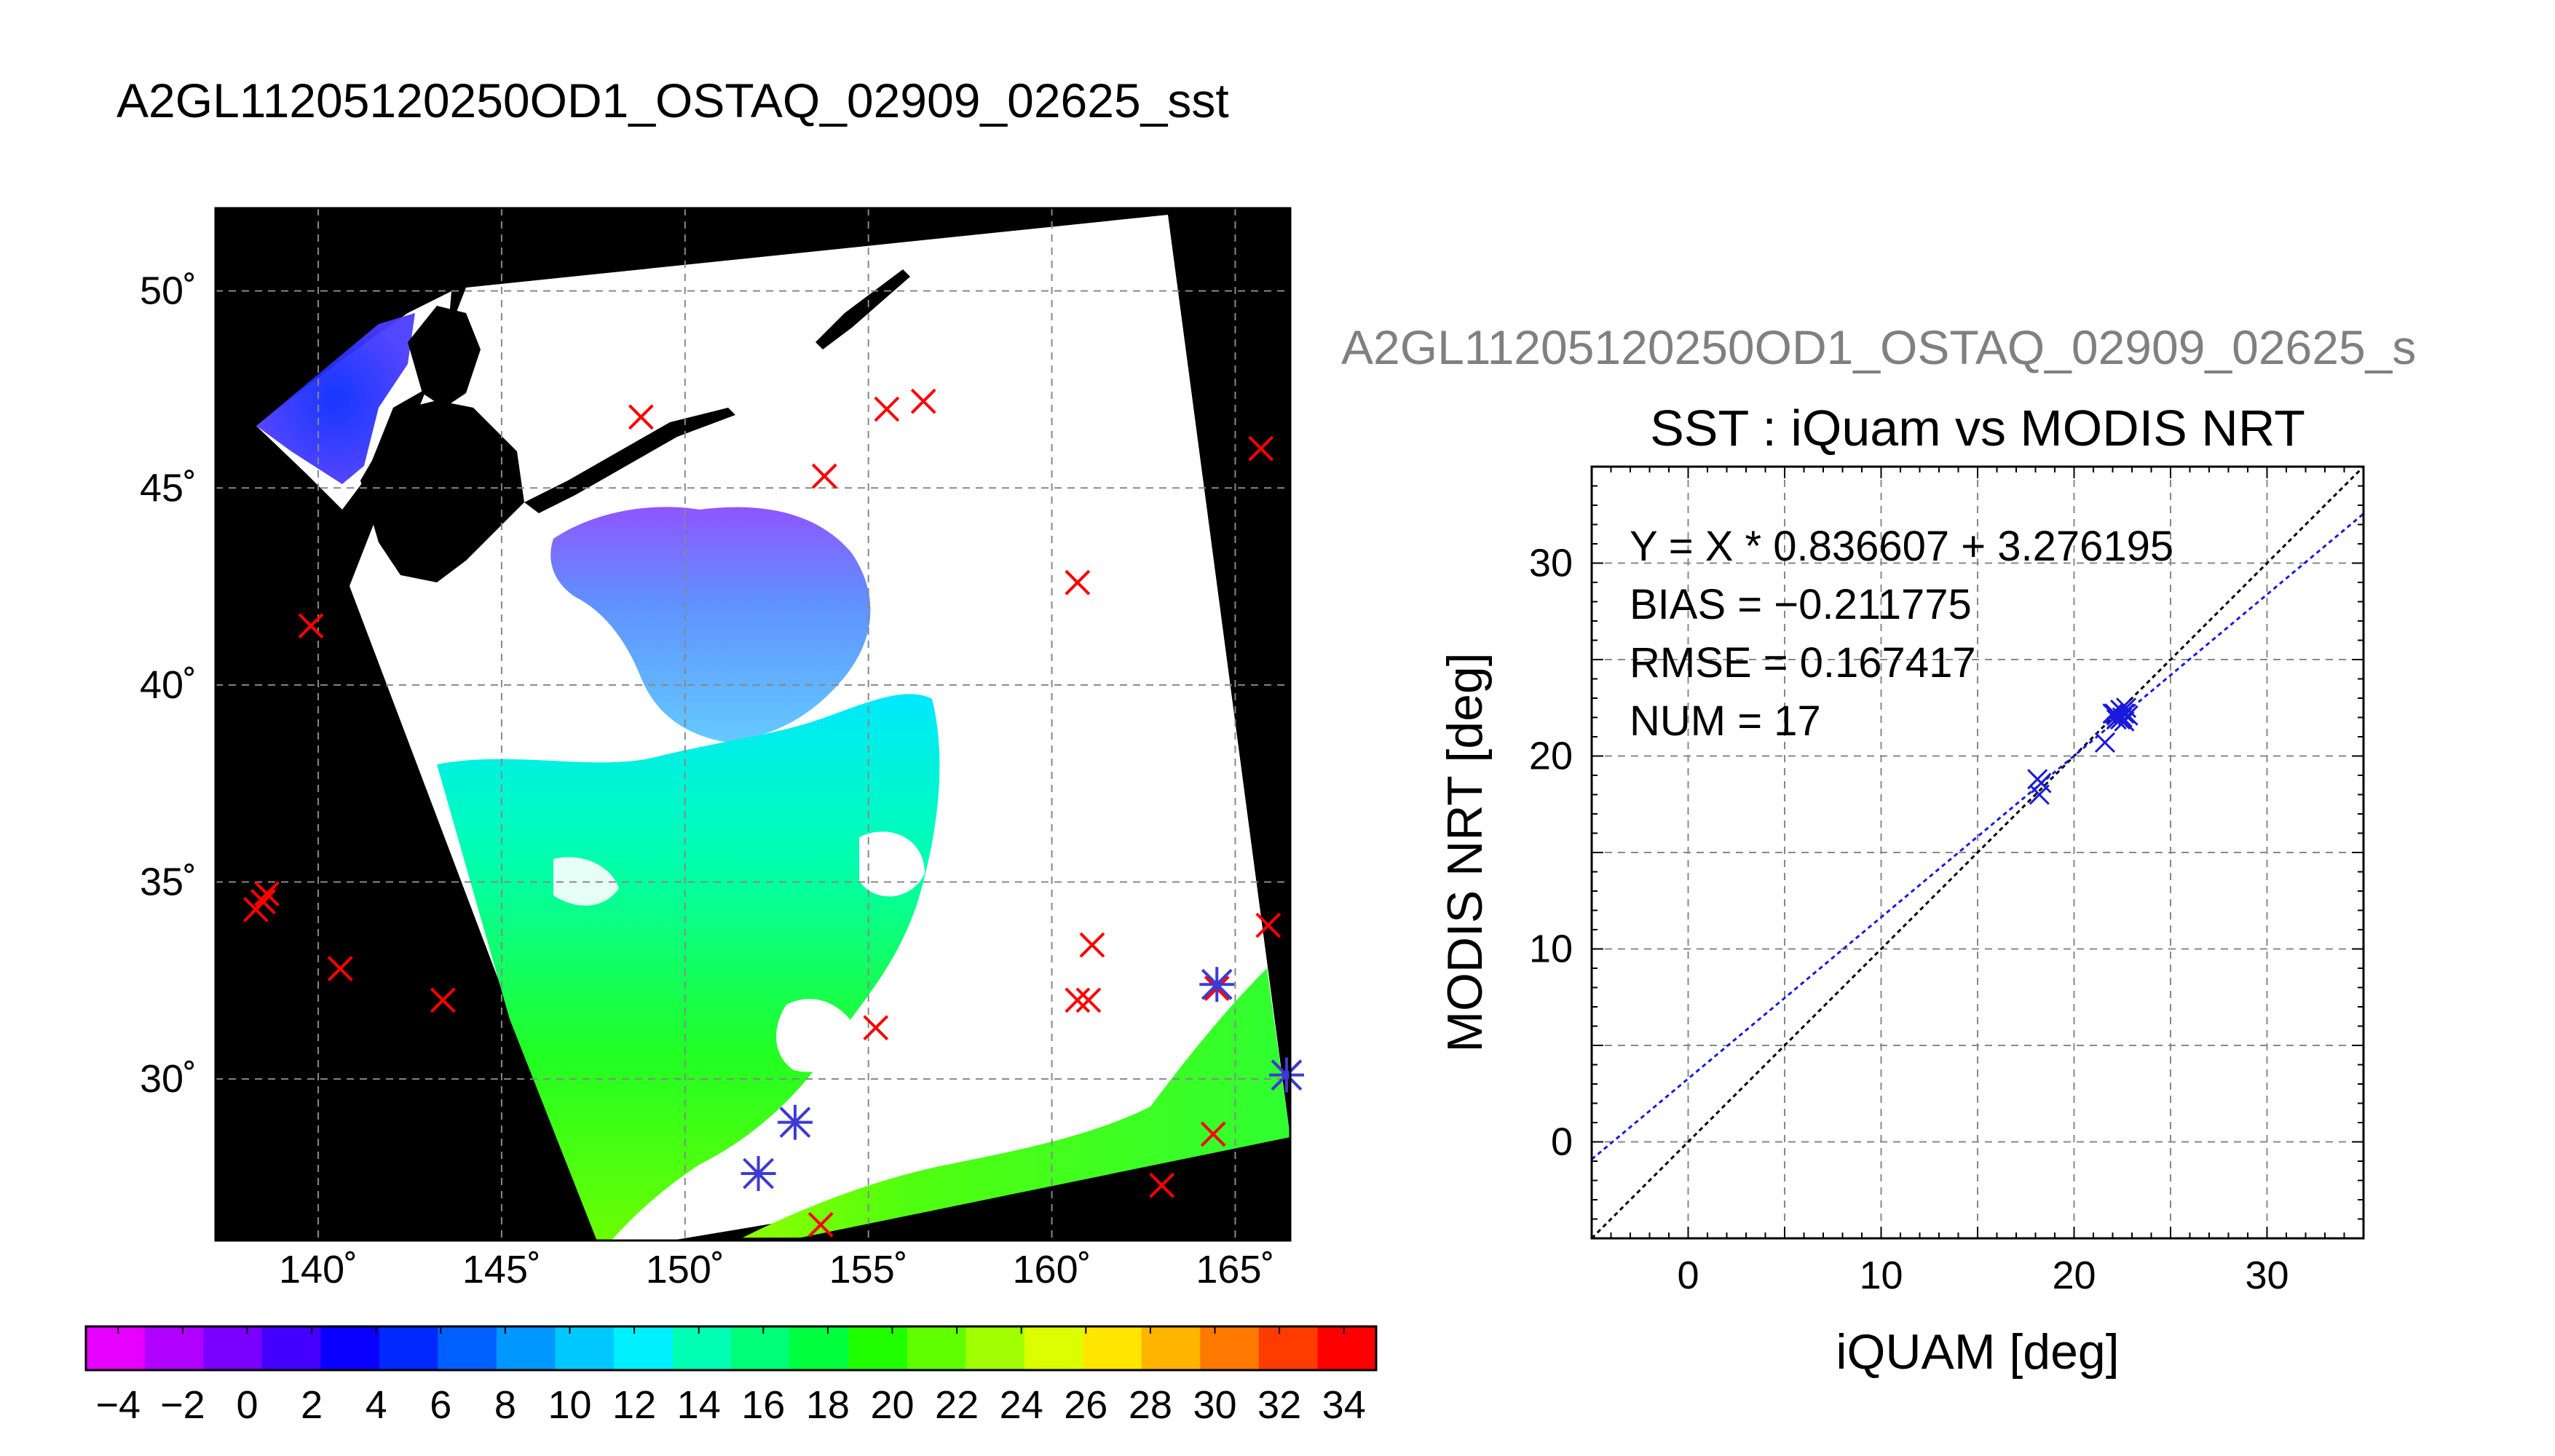  Describe the element at coordinates (1214, 1405) in the screenshot. I see `colorbar-tick-label: 30` at that location.